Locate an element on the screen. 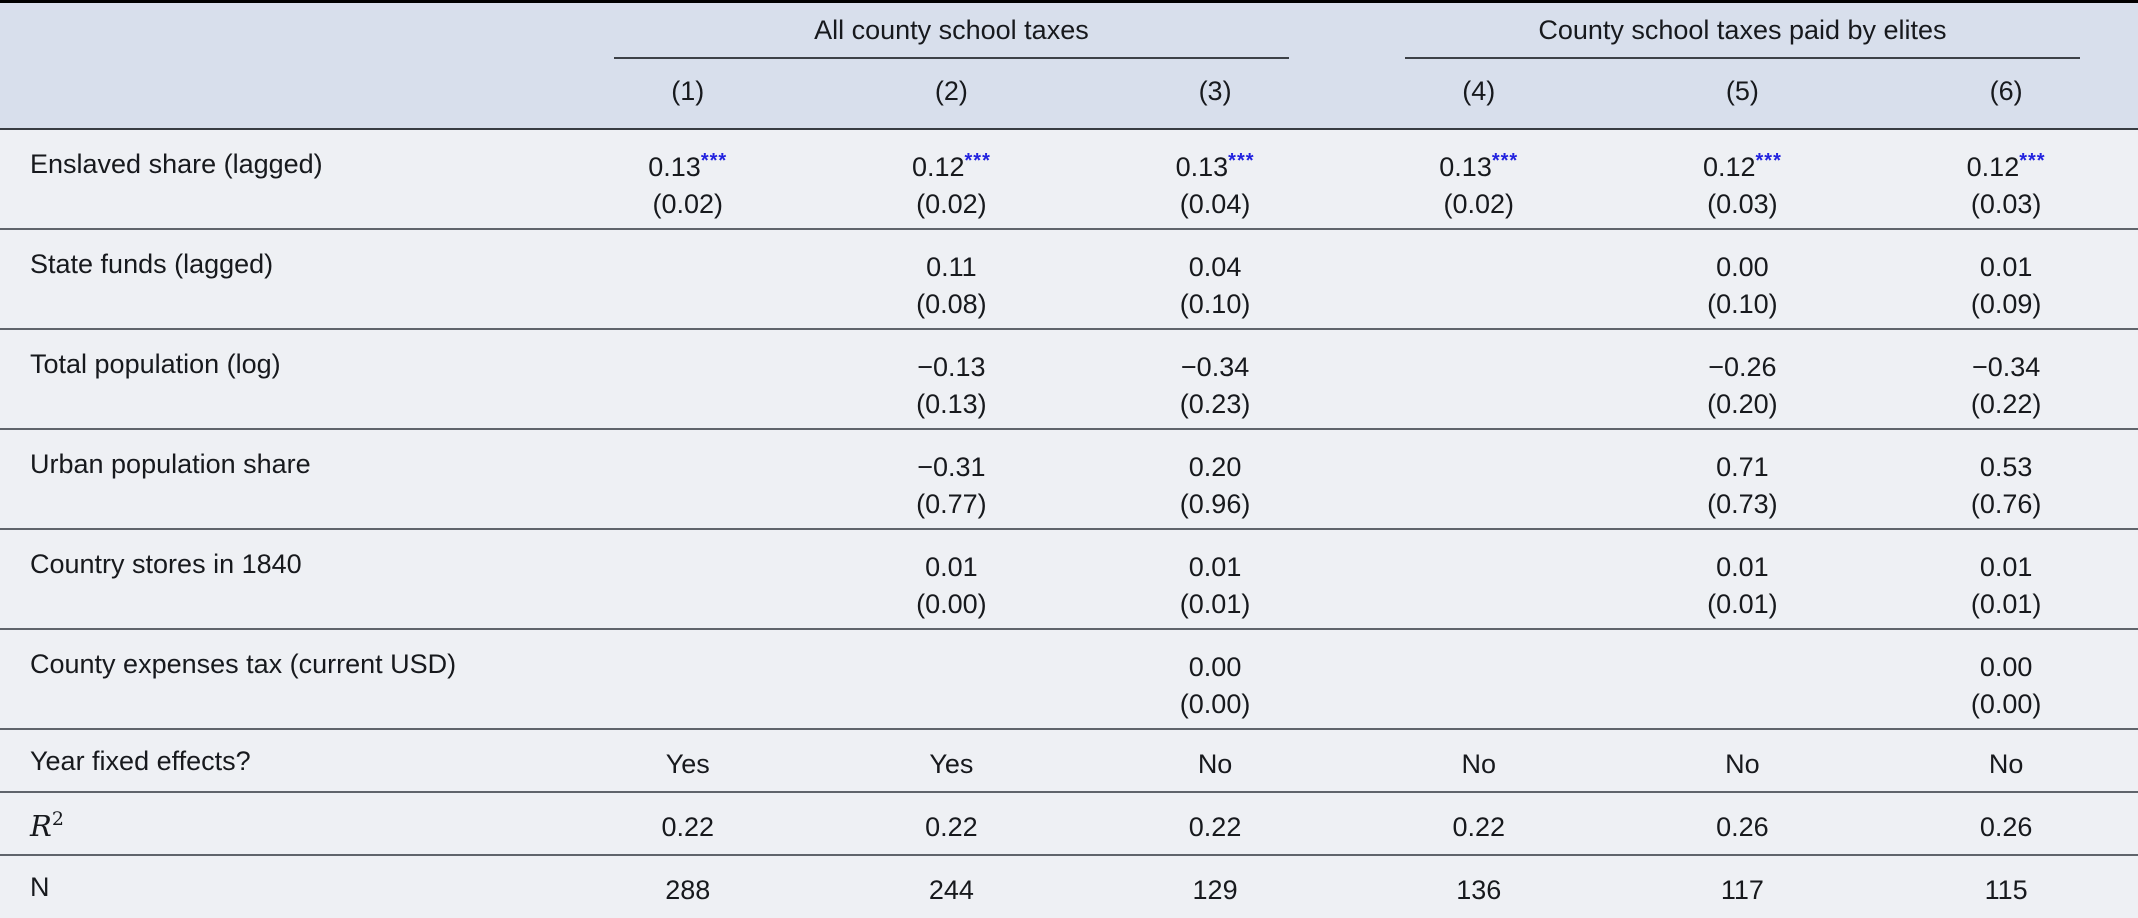 Image resolution: width=2138 pixels, height=918 pixels. value-cell: 0.01 (0.00) is located at coordinates (951, 578).